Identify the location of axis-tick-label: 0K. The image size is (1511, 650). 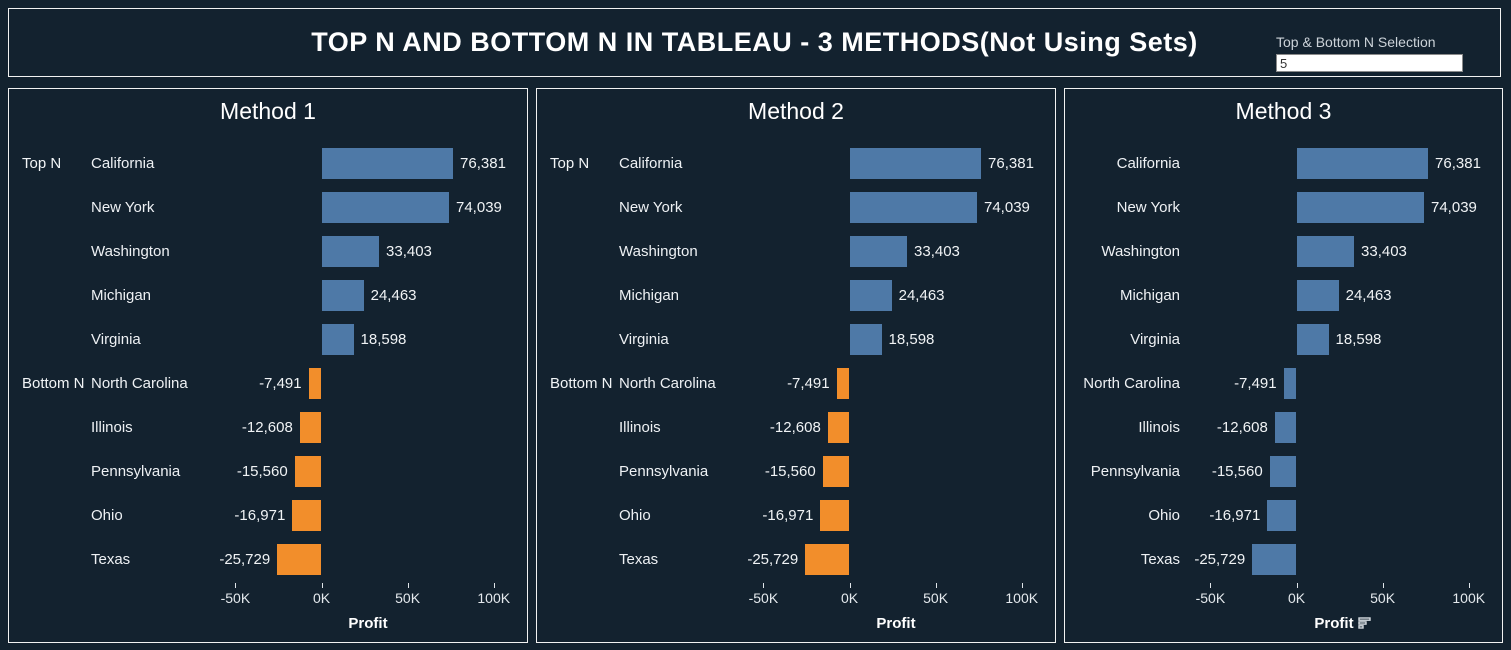
(321, 598).